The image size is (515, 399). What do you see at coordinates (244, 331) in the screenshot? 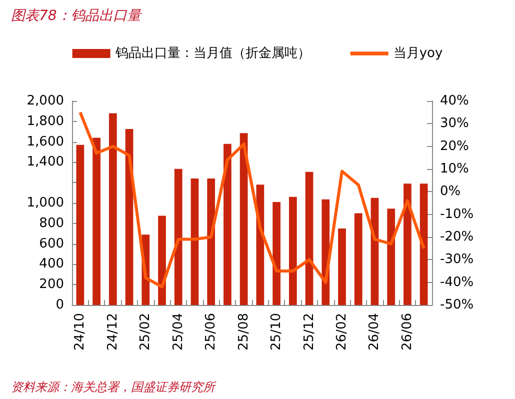
I see `x-tick-label: 25/08` at bounding box center [244, 331].